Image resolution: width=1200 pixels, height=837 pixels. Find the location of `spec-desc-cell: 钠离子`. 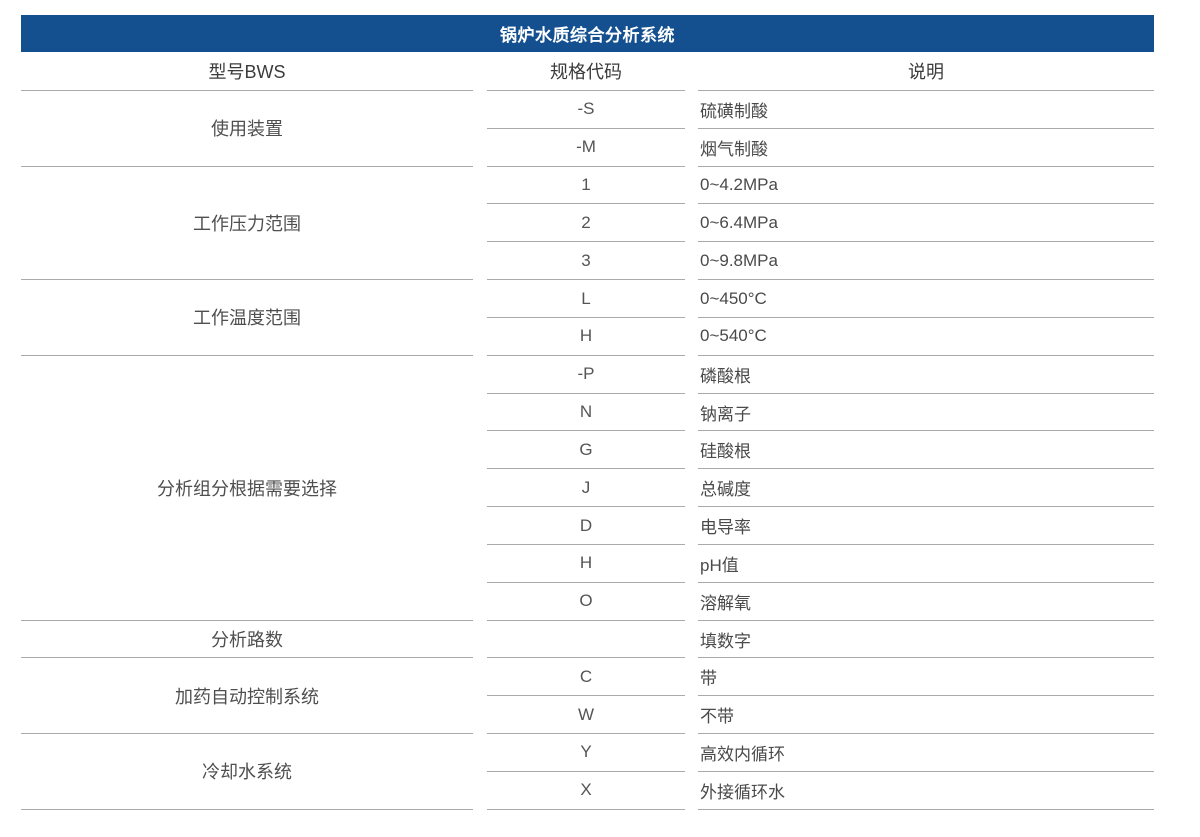

spec-desc-cell: 钠离子 is located at coordinates (926, 413).